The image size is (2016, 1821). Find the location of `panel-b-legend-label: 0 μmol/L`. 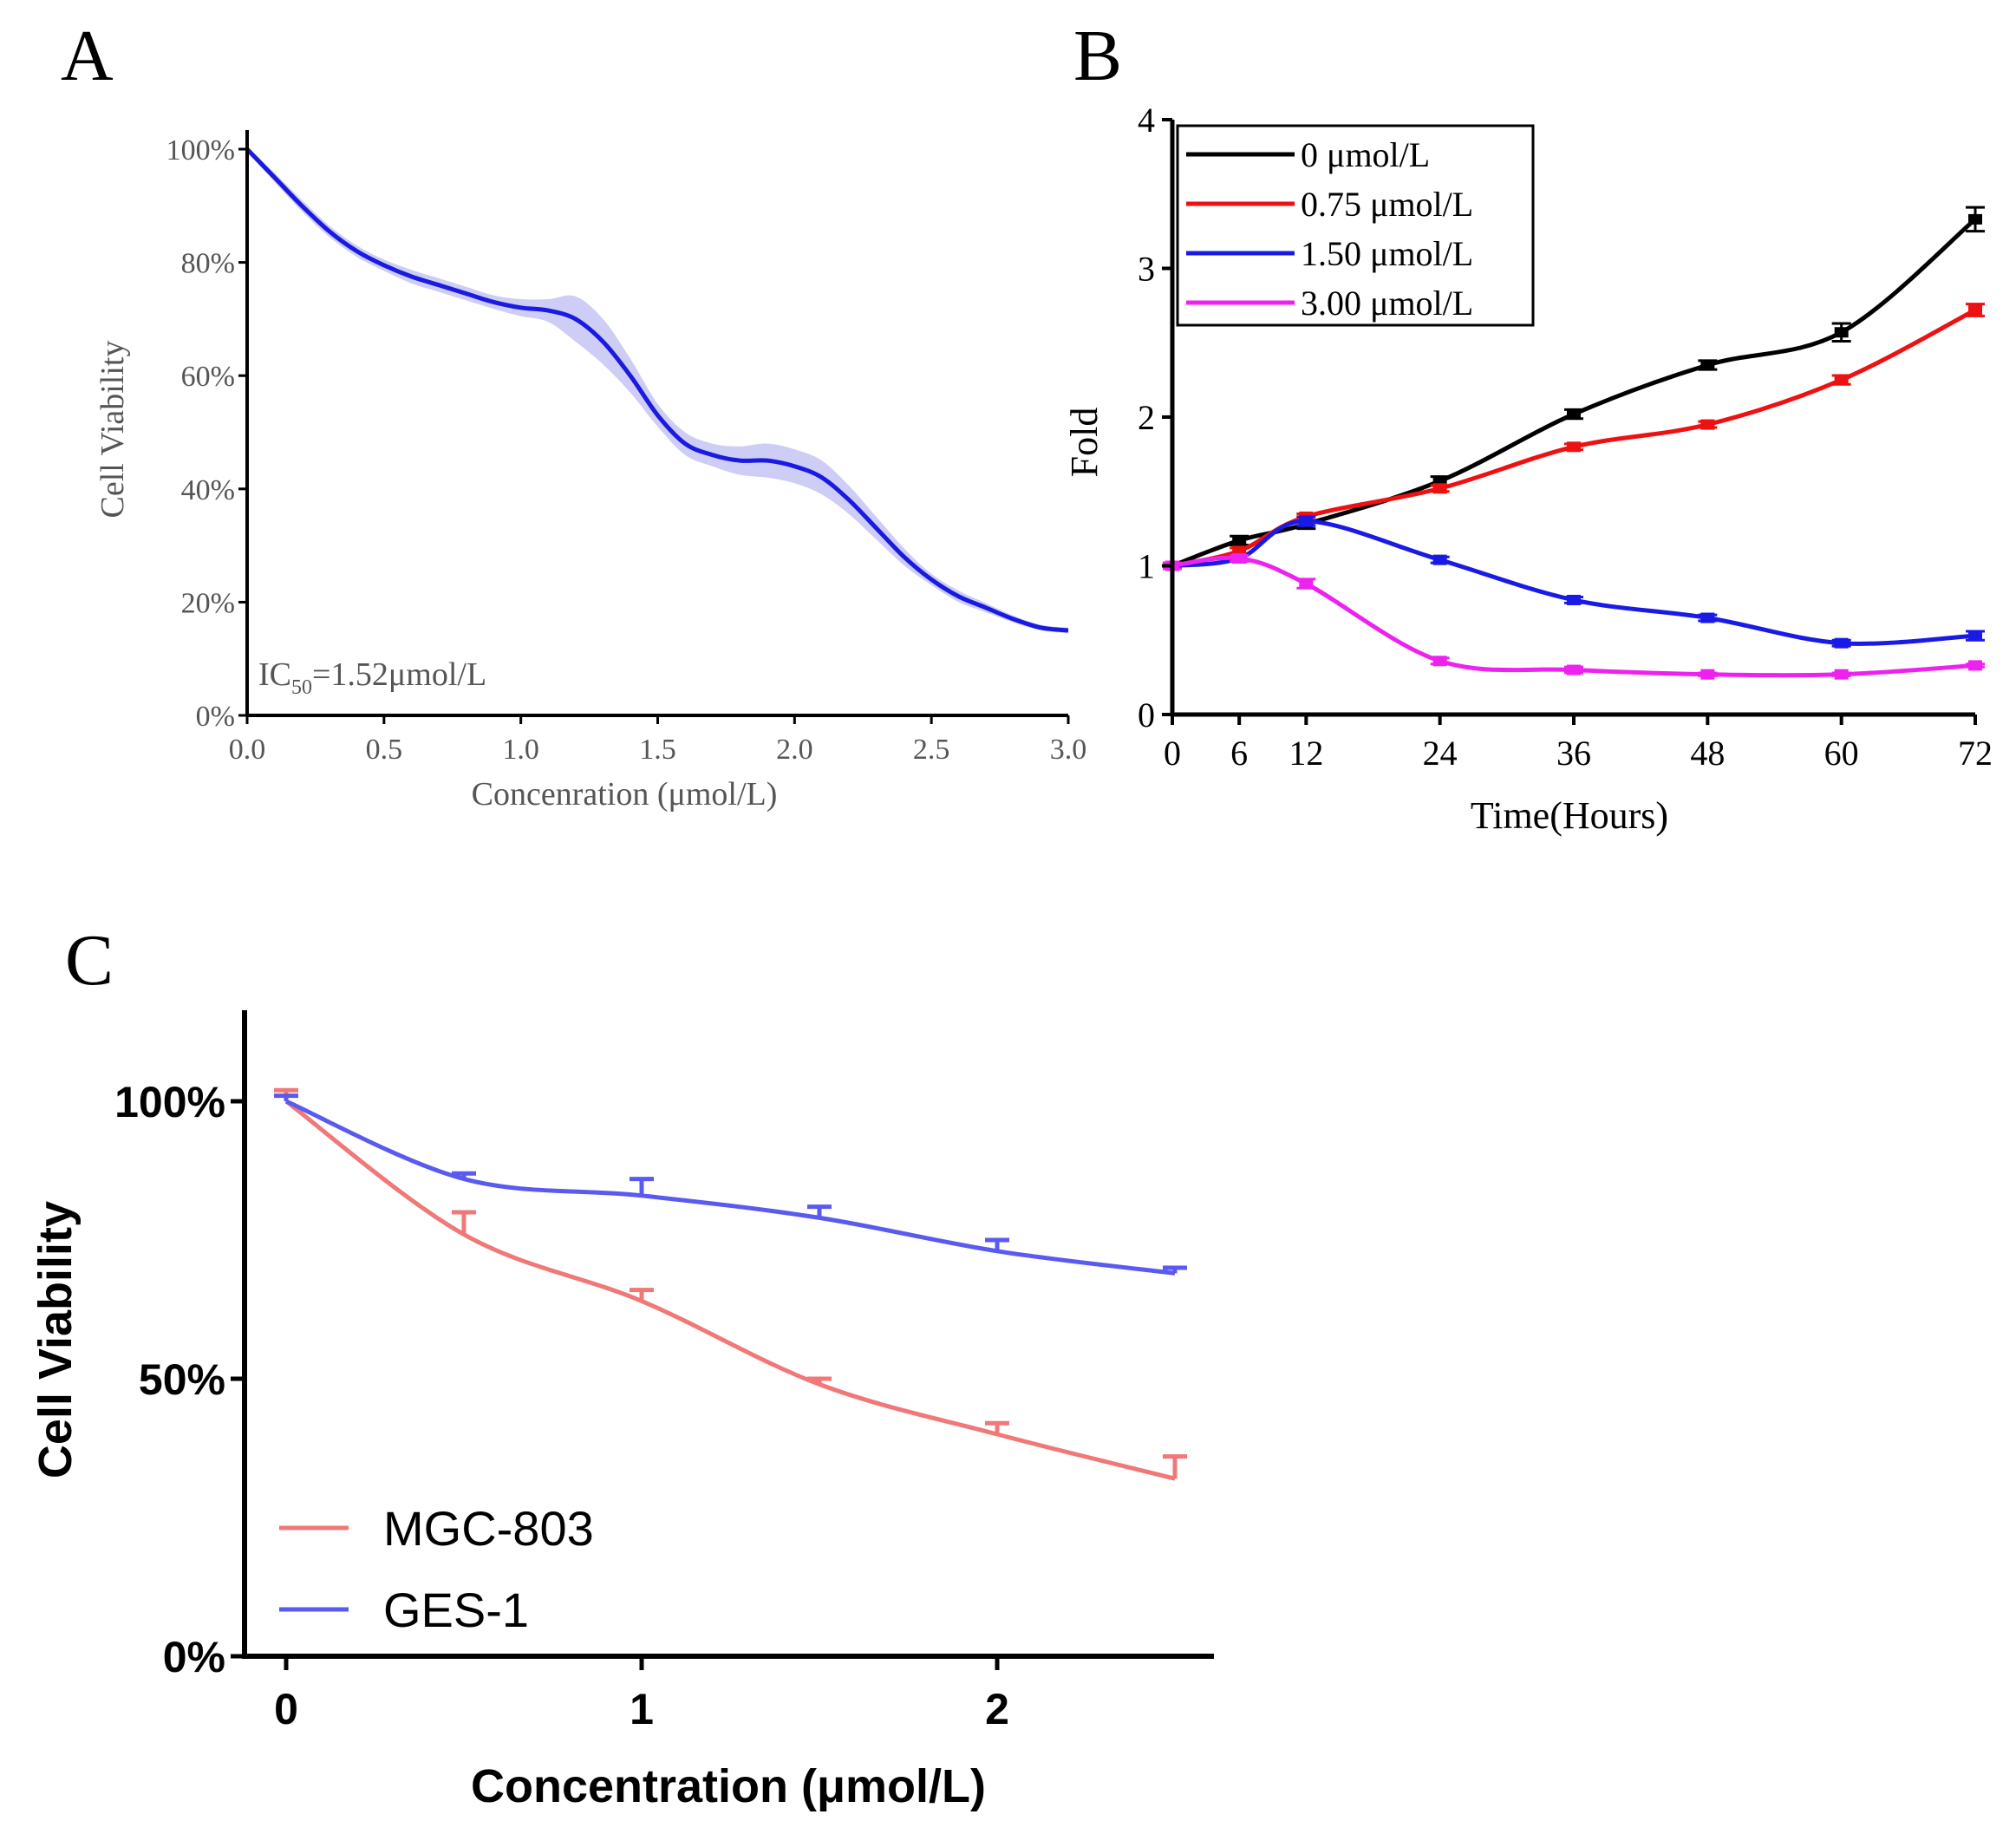

panel-b-legend-label: 0 μmol/L is located at coordinates (1365, 154).